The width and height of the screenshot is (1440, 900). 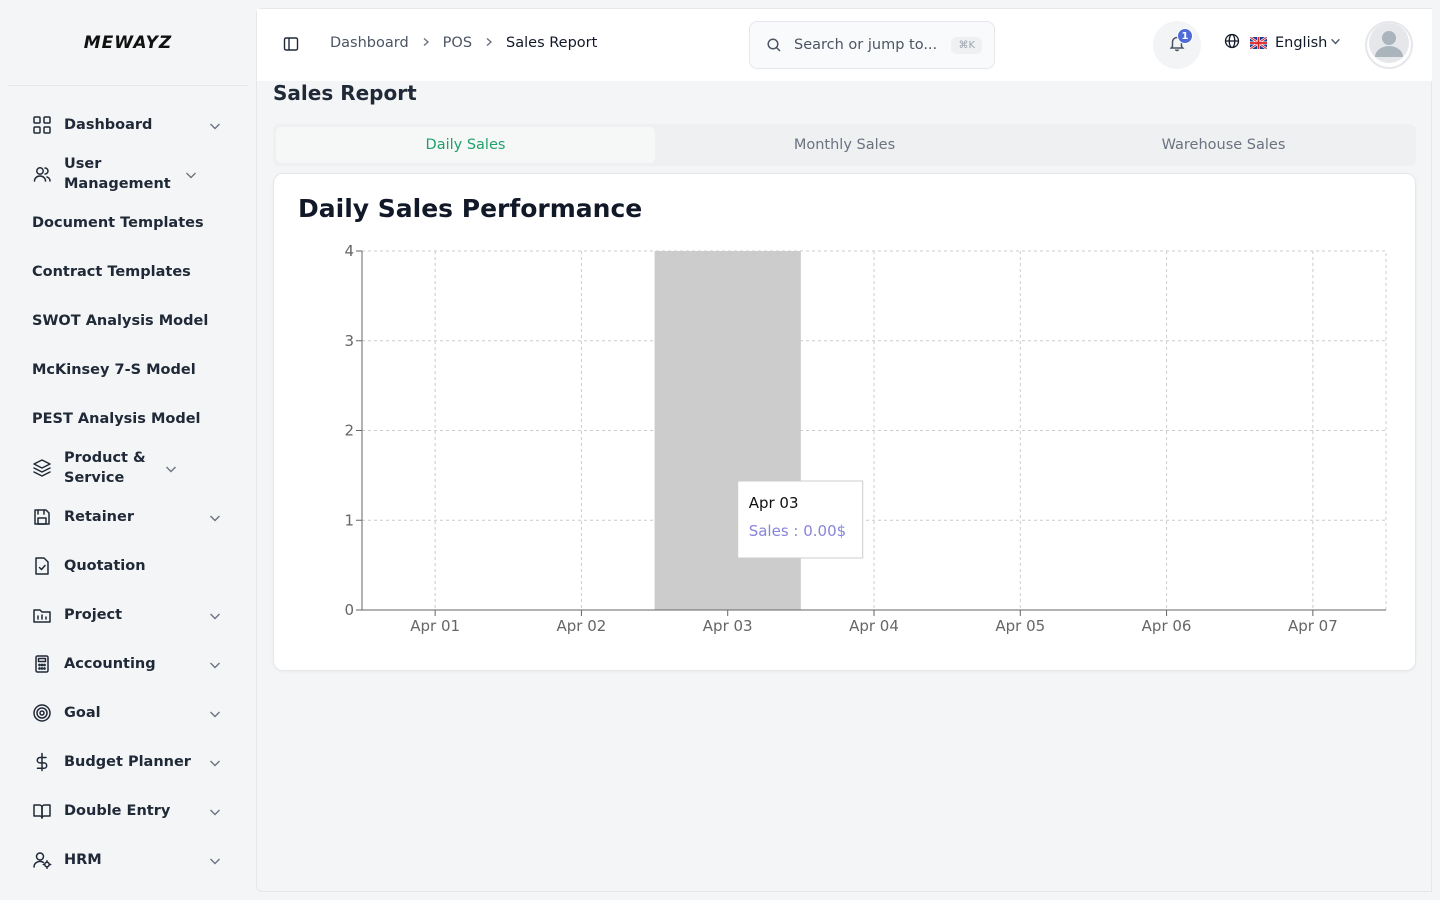 What do you see at coordinates (114, 369) in the screenshot?
I see `sidebar-item-label: McKinsey 7-S Model` at bounding box center [114, 369].